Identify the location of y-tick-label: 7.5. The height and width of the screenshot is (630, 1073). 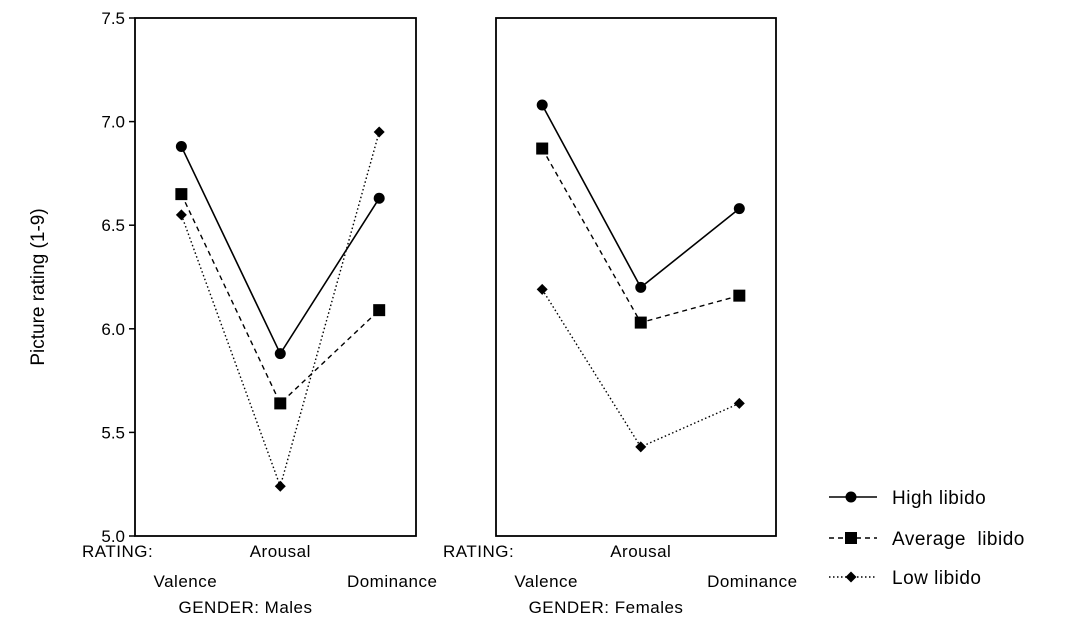
(113, 18).